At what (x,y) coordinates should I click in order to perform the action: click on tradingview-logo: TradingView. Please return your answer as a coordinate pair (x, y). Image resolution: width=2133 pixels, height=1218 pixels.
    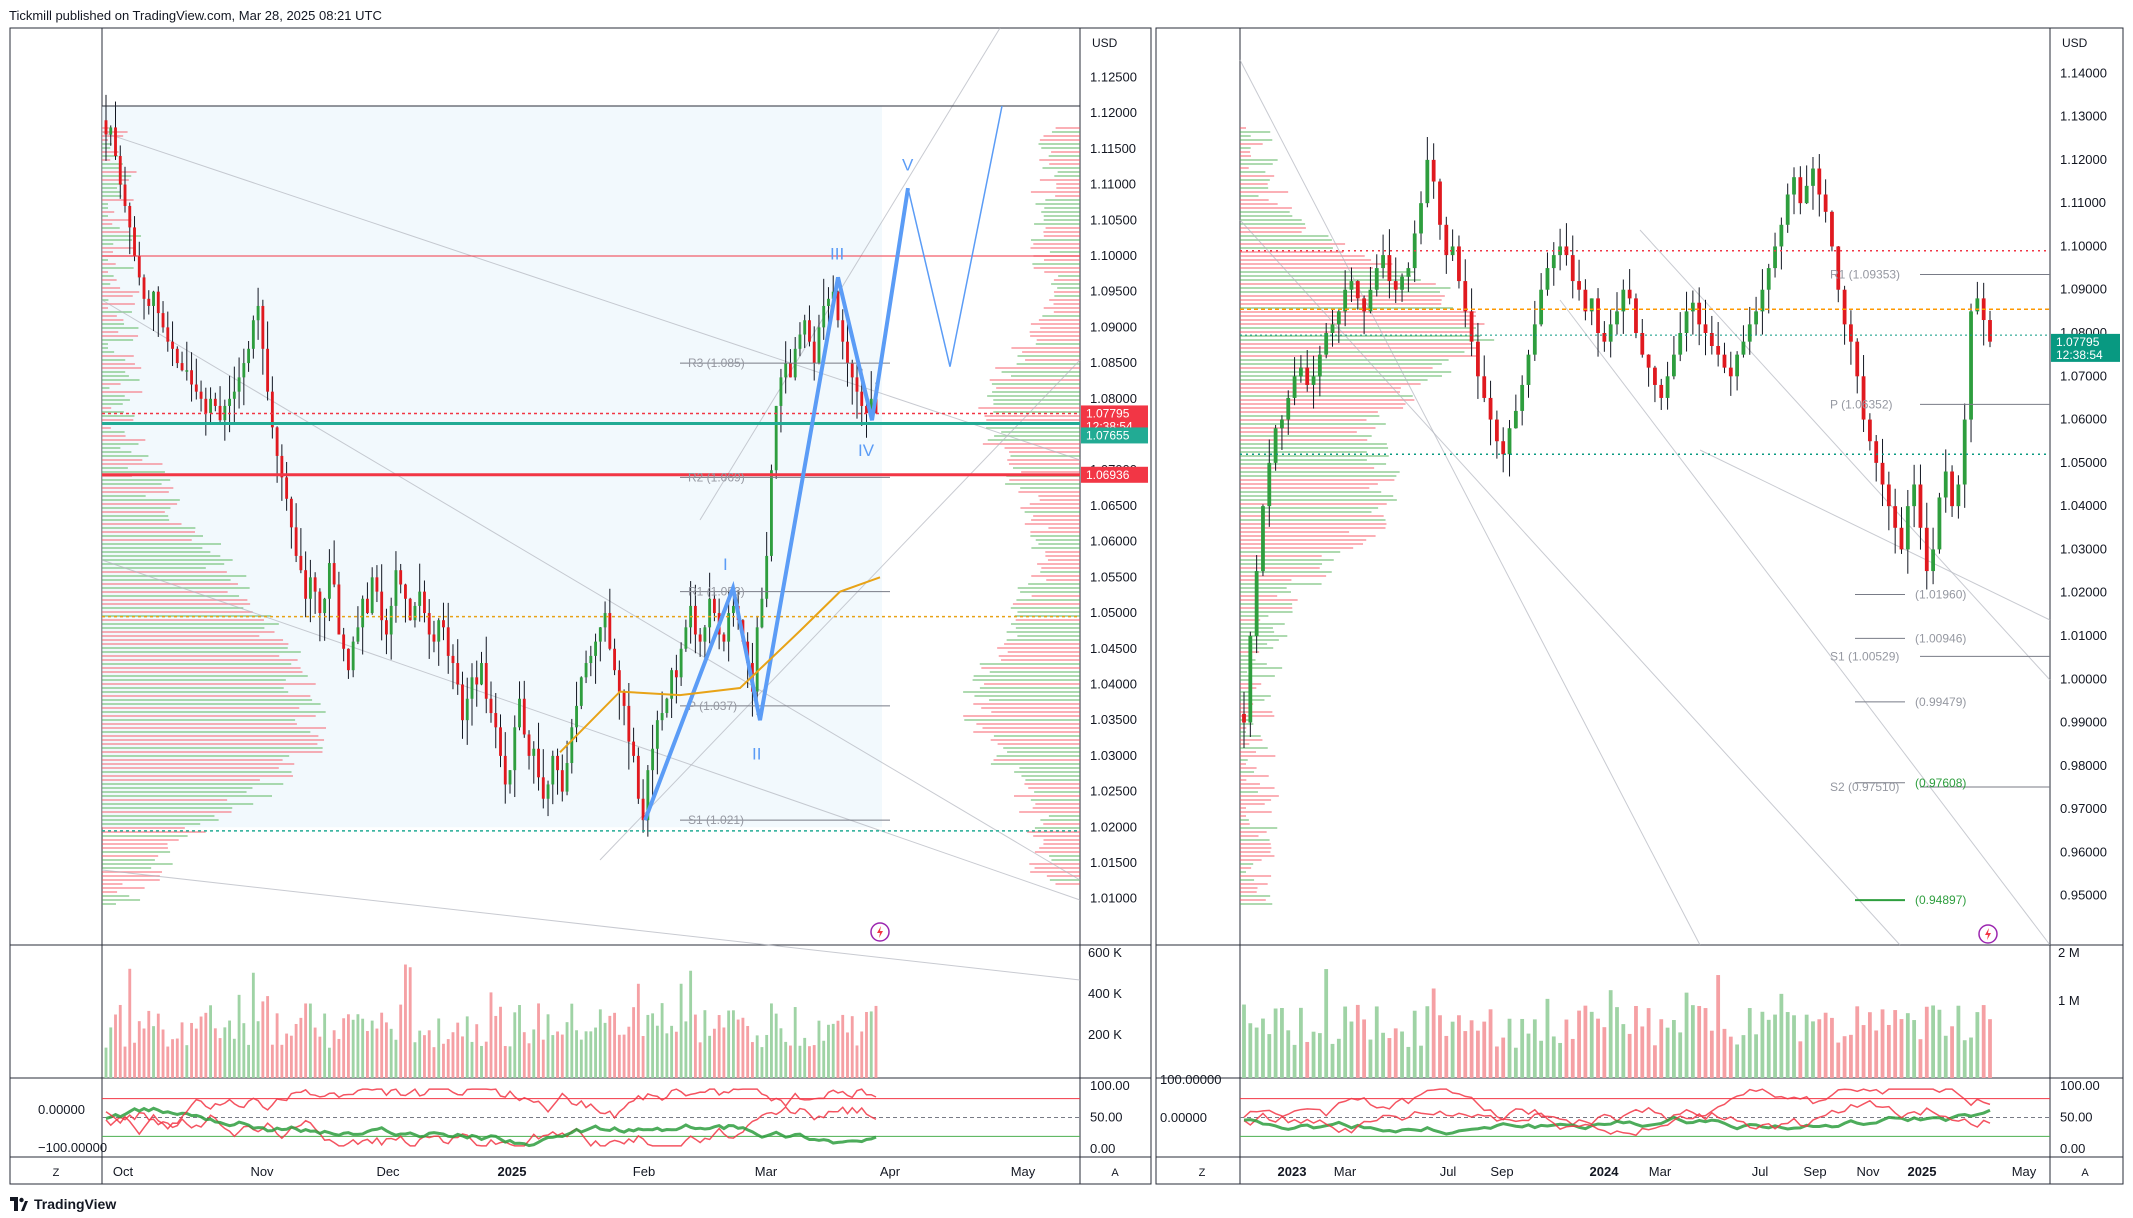
    Looking at the image, I should click on (63, 1204).